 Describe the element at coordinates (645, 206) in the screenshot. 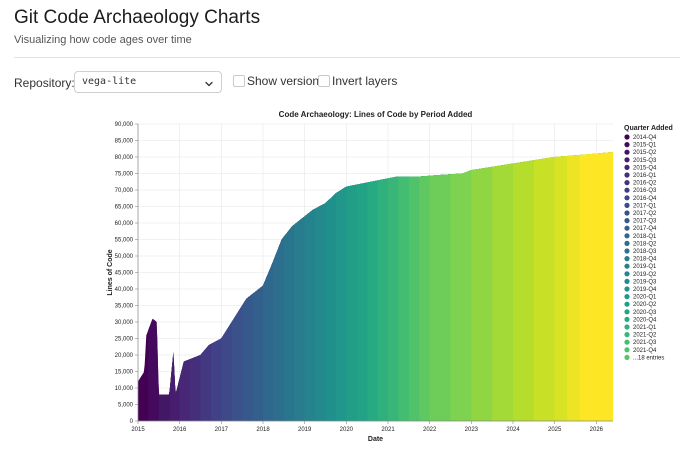

I see `legend-label: 2017-Q1` at that location.